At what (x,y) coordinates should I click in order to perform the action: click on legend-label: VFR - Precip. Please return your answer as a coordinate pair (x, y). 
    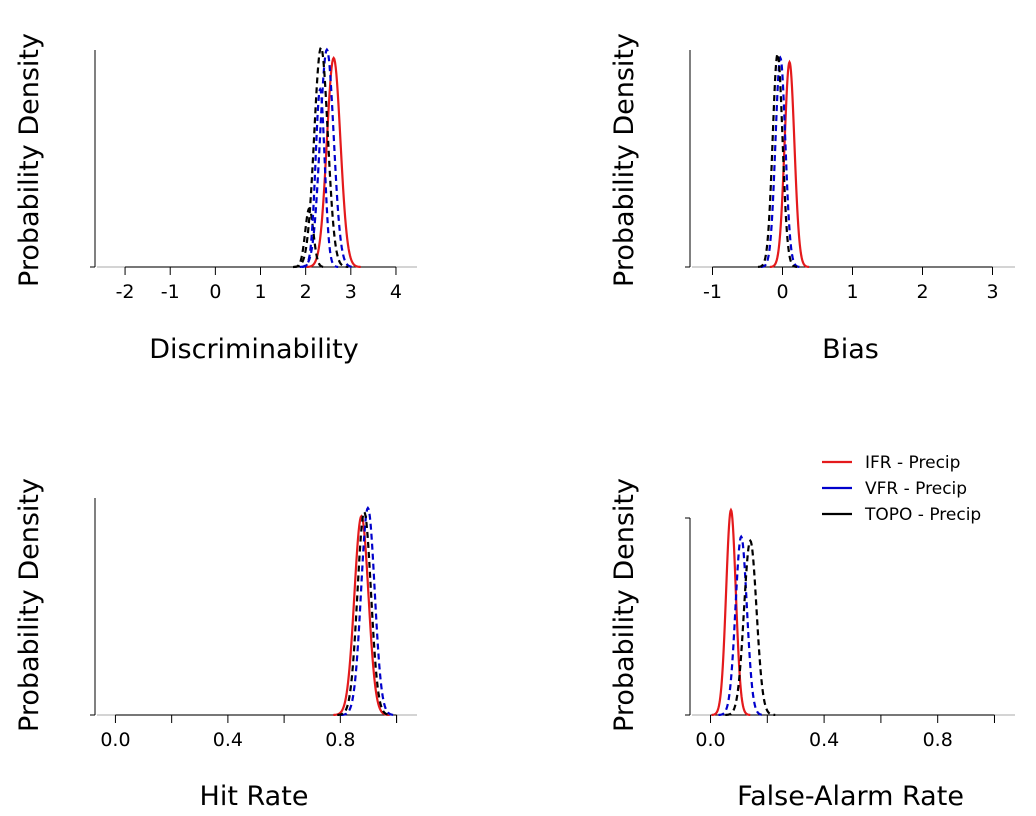
    Looking at the image, I should click on (916, 489).